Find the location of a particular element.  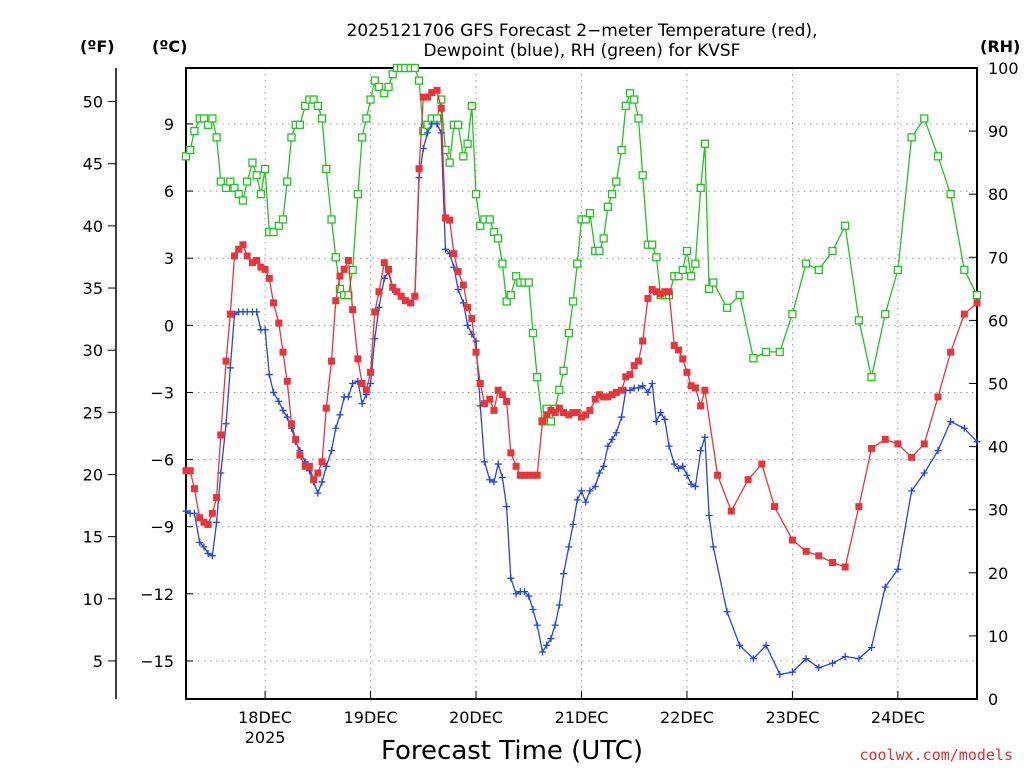

fahrenheit-tick-label: 40 is located at coordinates (93, 226).